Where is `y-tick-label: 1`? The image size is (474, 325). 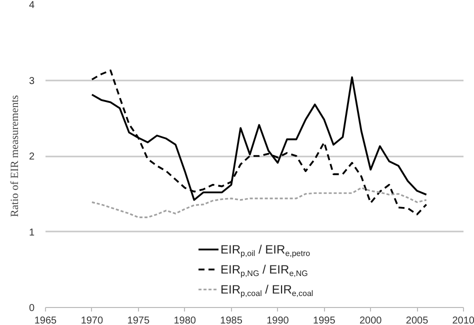 y-tick-label: 1 is located at coordinates (31, 232).